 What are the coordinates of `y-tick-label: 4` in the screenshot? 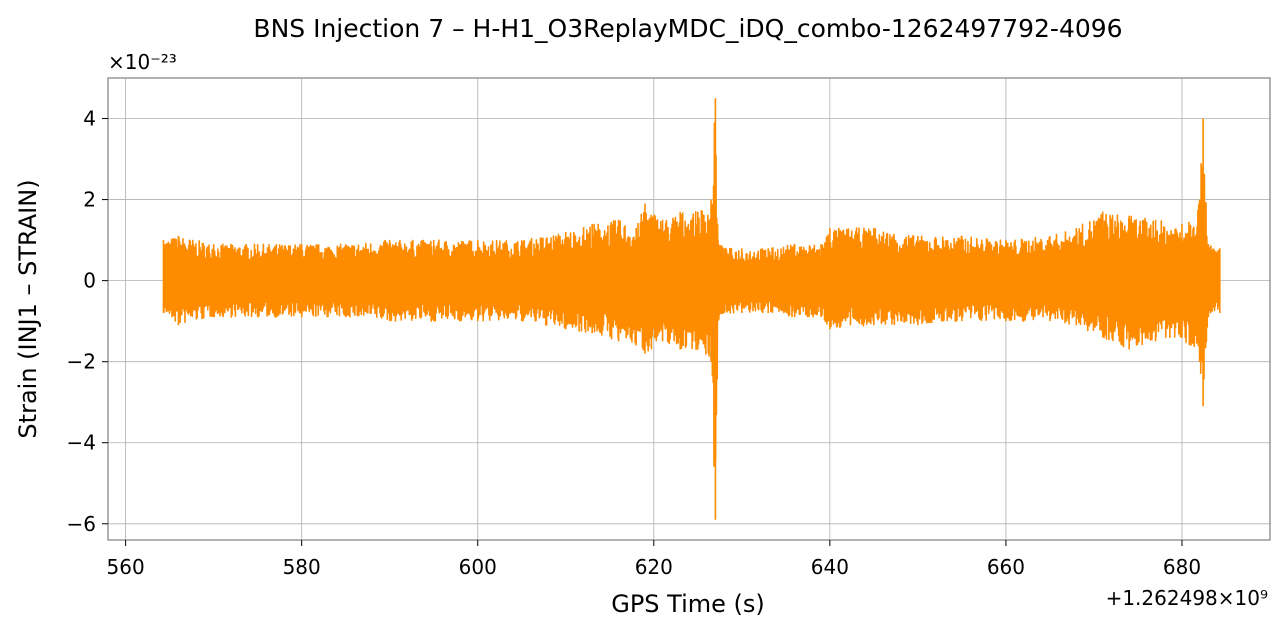 It's located at (89, 119).